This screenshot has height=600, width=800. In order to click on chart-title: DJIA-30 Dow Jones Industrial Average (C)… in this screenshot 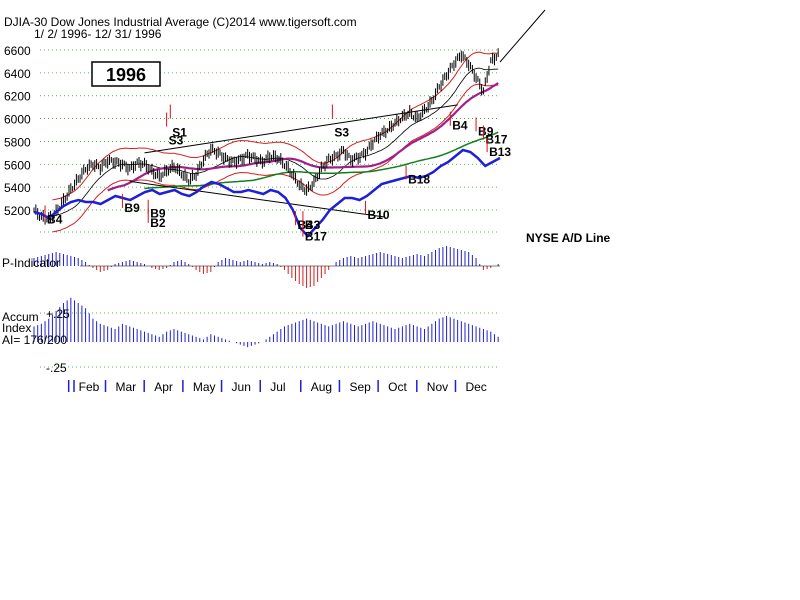, I will do `click(180, 22)`.